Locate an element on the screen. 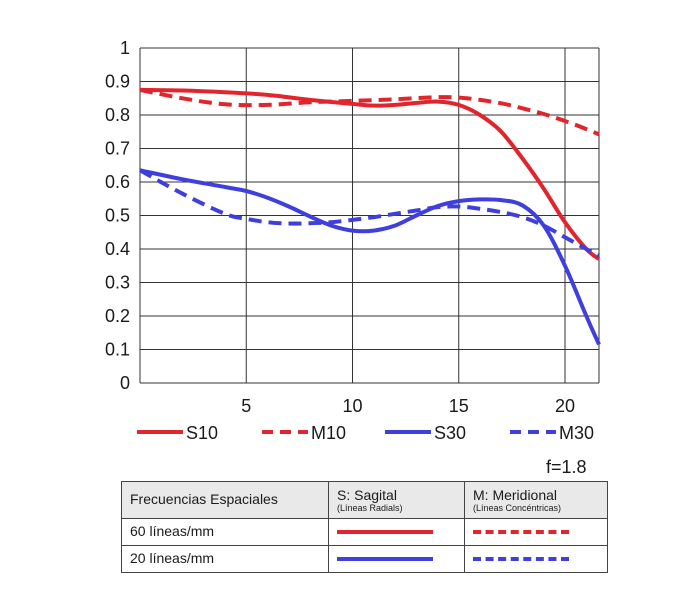  legend-label-m30: M30 is located at coordinates (576, 433).